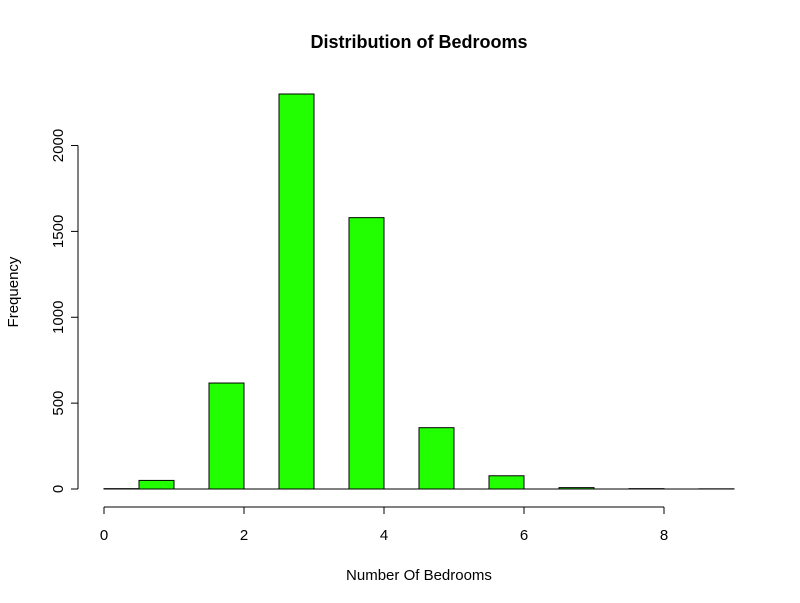 This screenshot has height=603, width=800. I want to click on x-axis-label: Number Of Bedrooms, so click(419, 575).